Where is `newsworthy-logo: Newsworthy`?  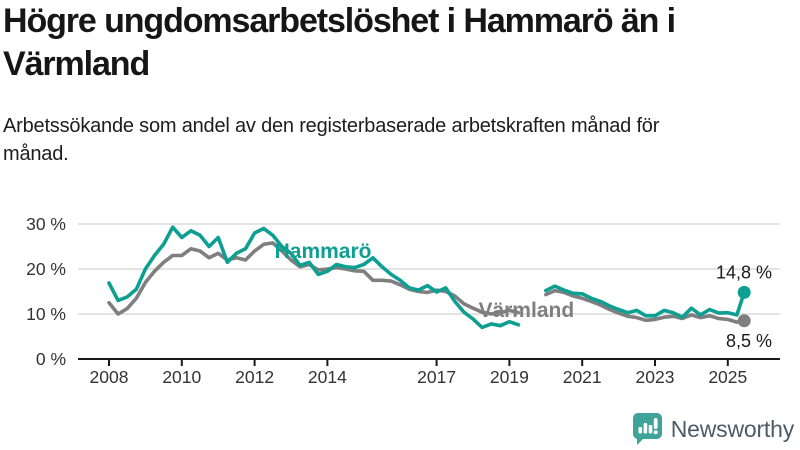 newsworthy-logo: Newsworthy is located at coordinates (713, 429).